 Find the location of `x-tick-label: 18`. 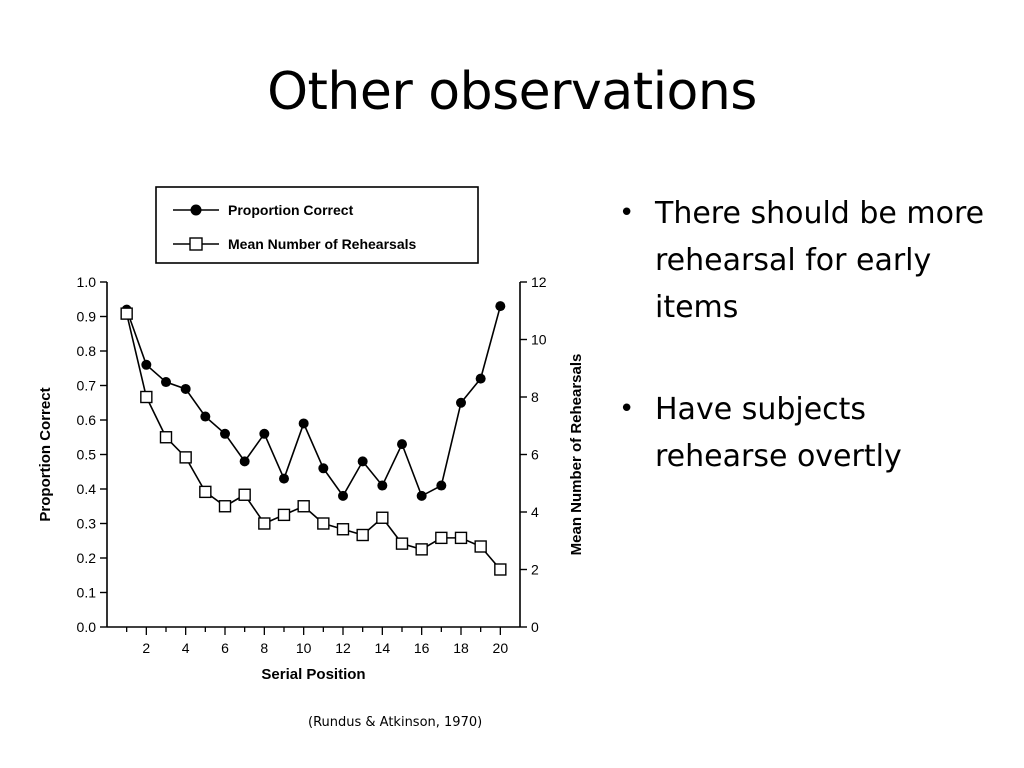

x-tick-label: 18 is located at coordinates (461, 648).